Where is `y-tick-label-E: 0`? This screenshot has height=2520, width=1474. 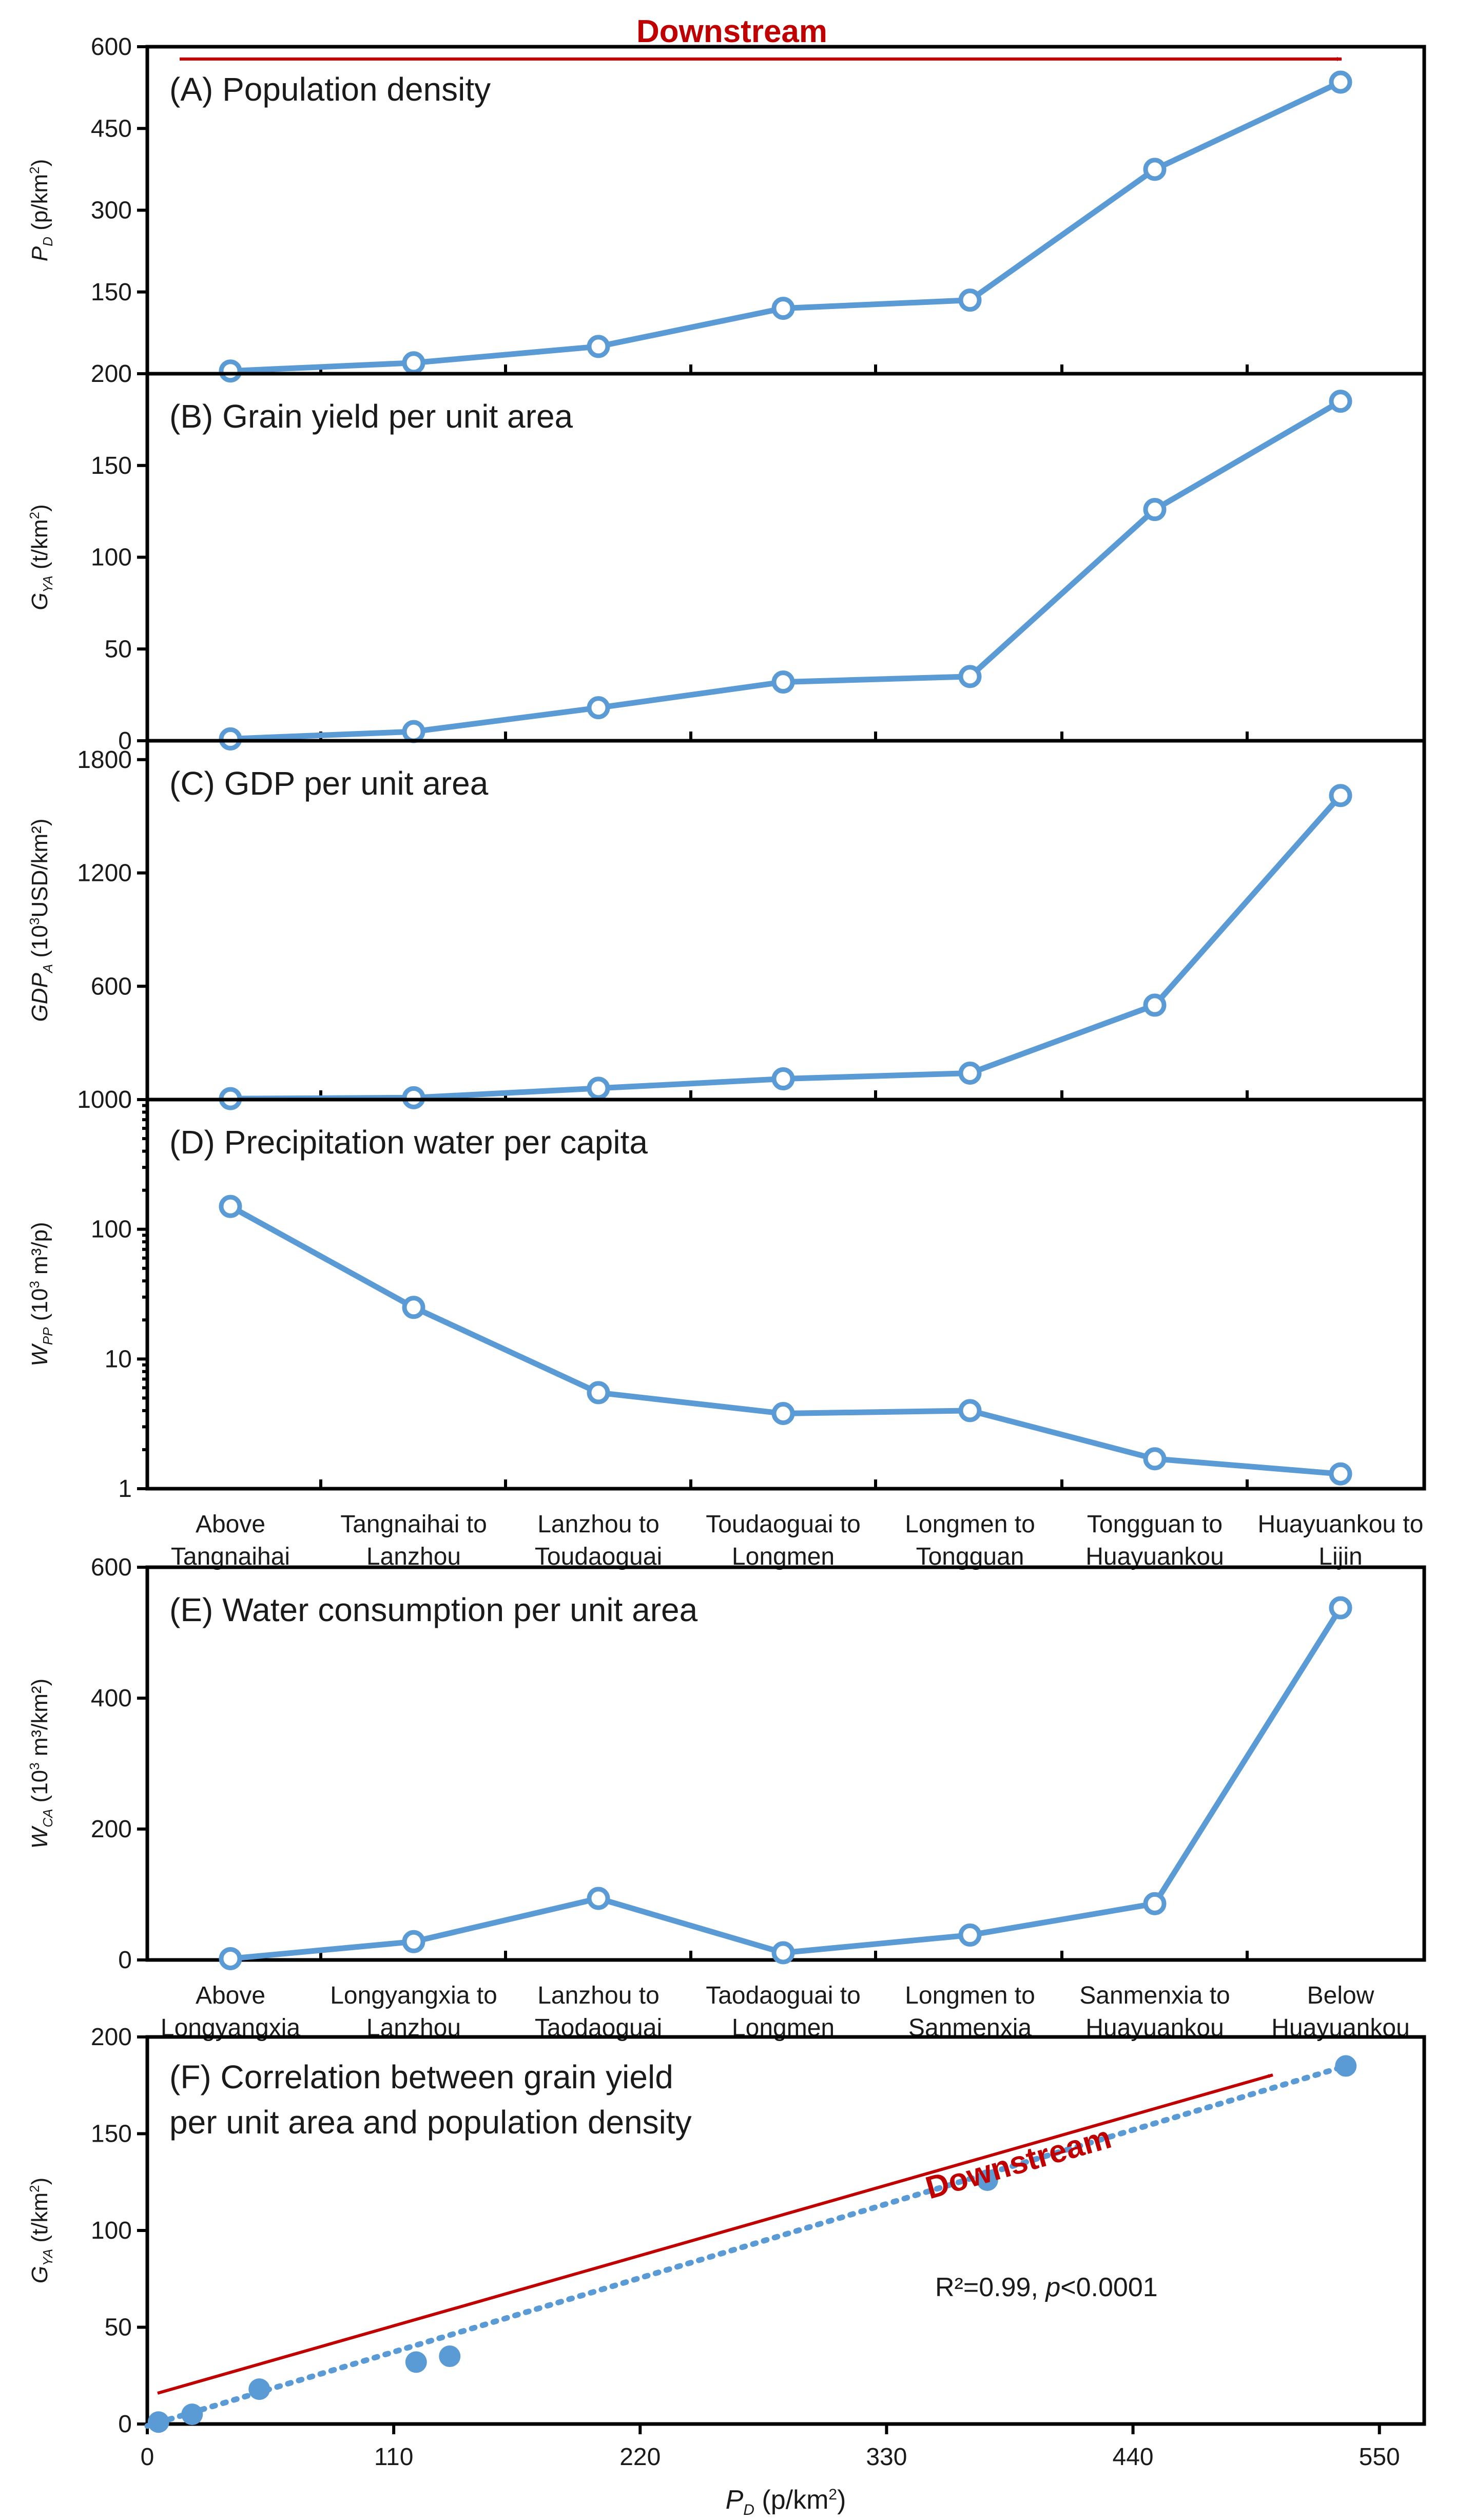
y-tick-label-E: 0 is located at coordinates (125, 1961).